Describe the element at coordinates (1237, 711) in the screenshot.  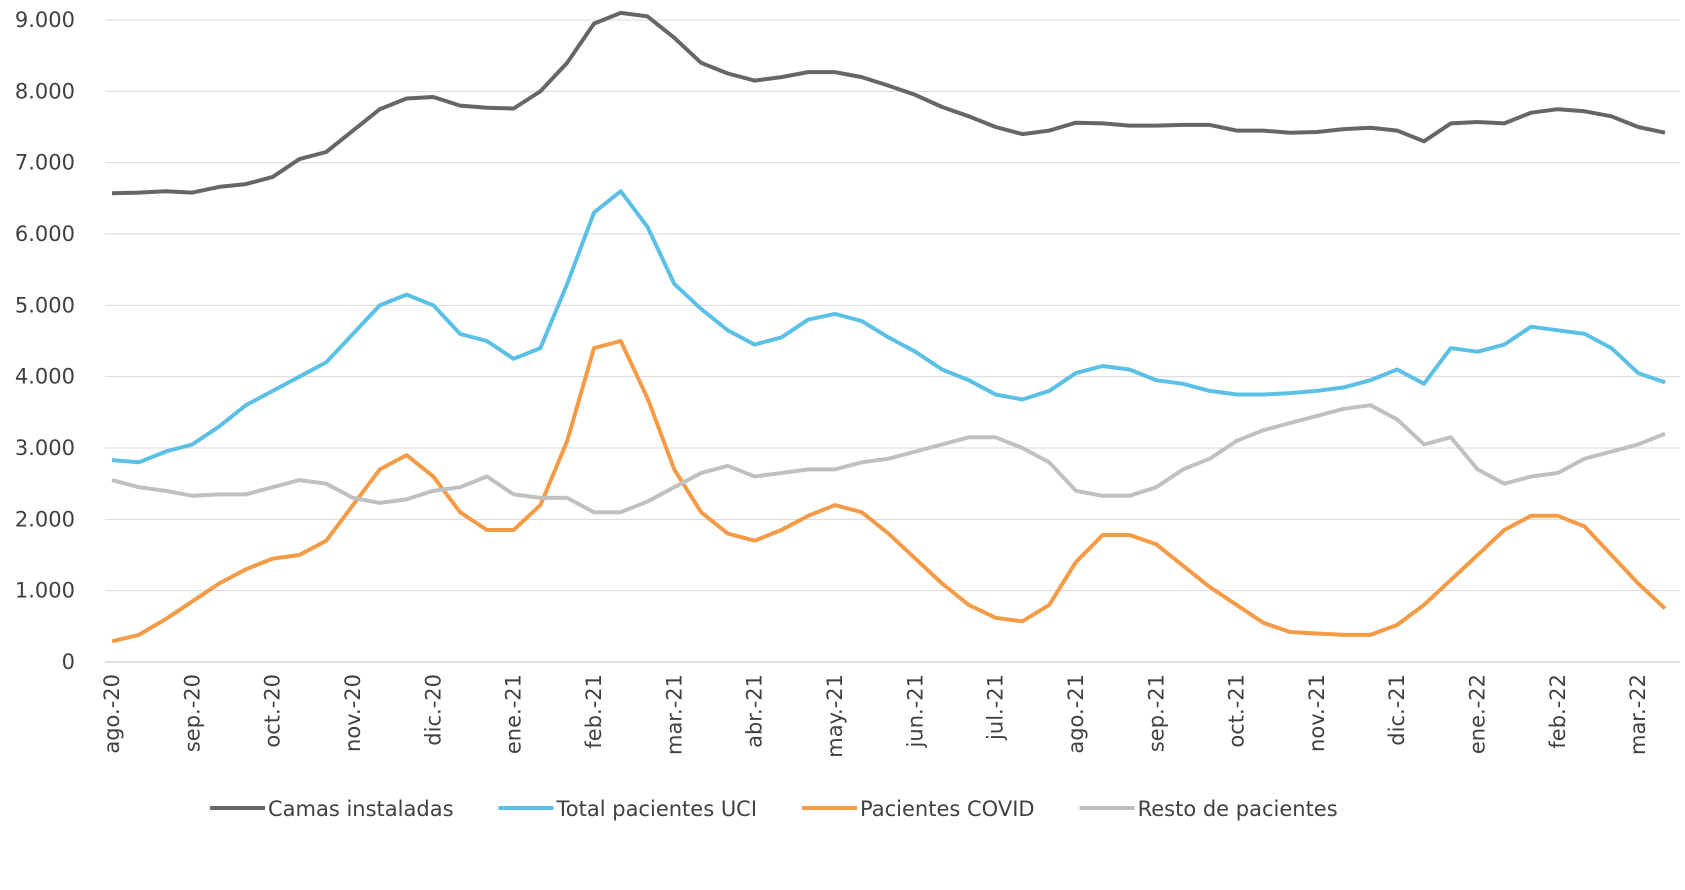
I see `x-tick-label: oct.-21` at that location.